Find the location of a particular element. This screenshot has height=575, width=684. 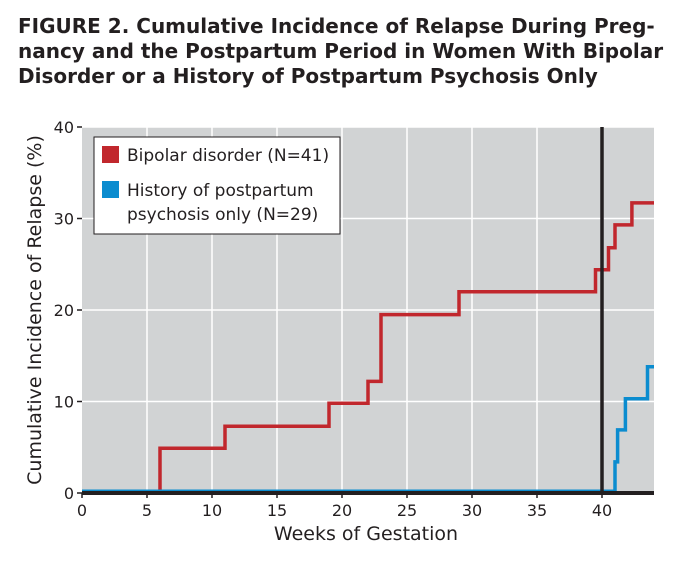

y-tick-label-30: 30 is located at coordinates (64, 219).